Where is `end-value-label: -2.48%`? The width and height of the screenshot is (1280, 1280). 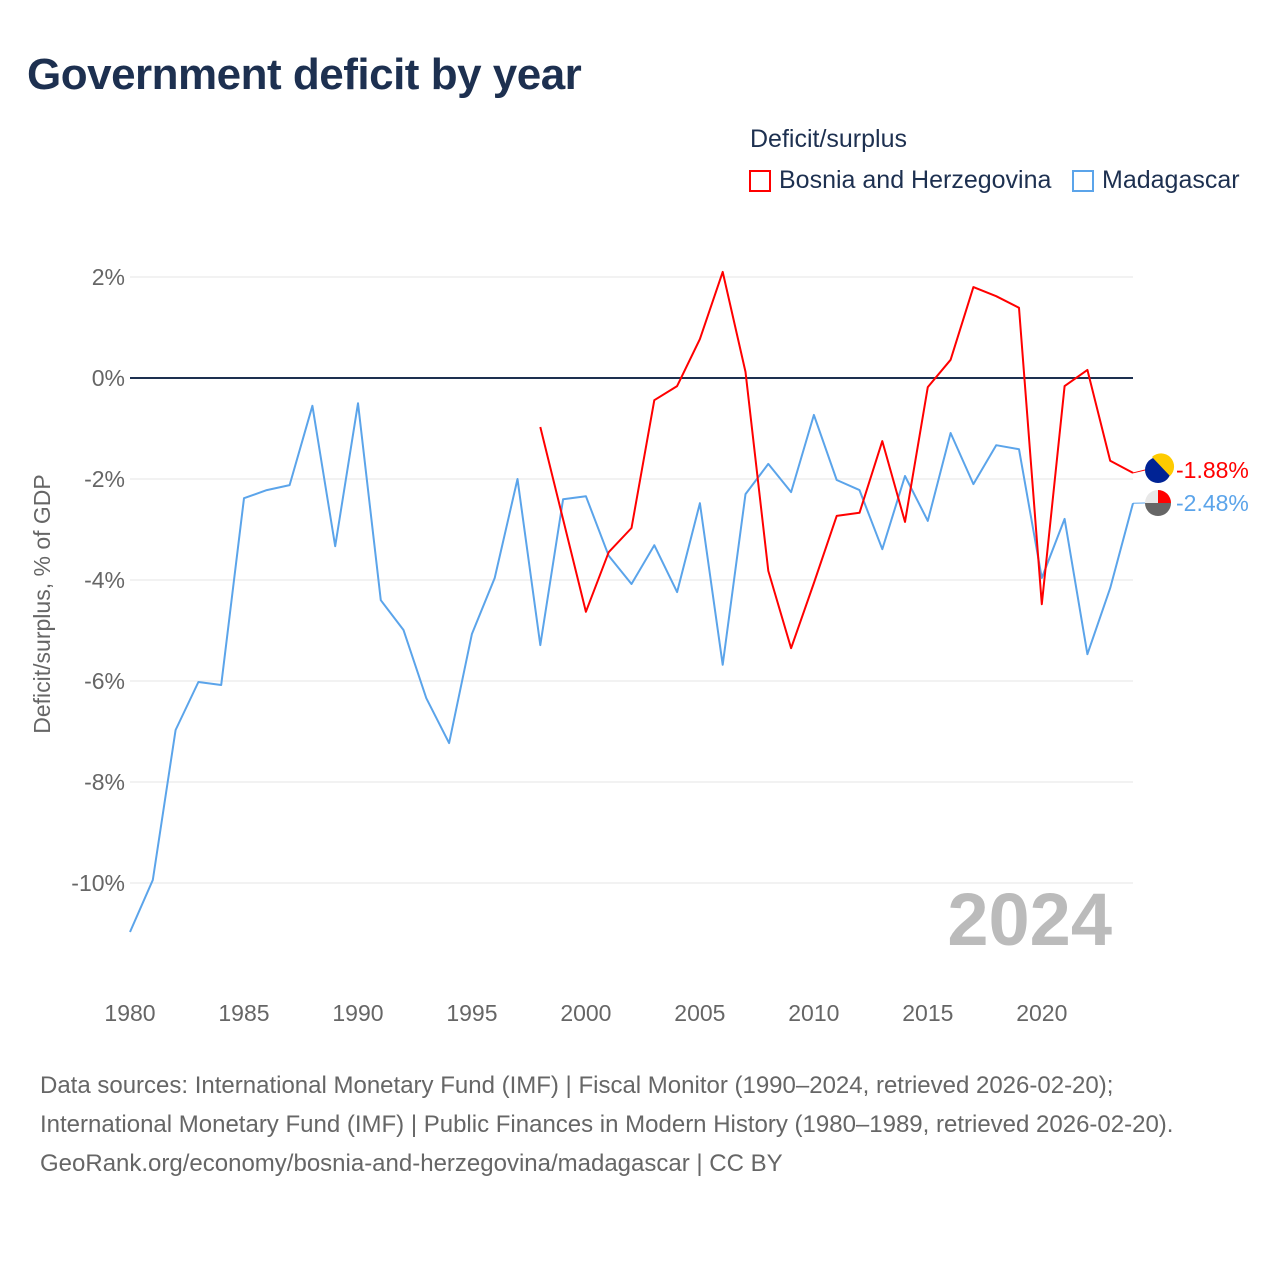 end-value-label: -2.48% is located at coordinates (1212, 503).